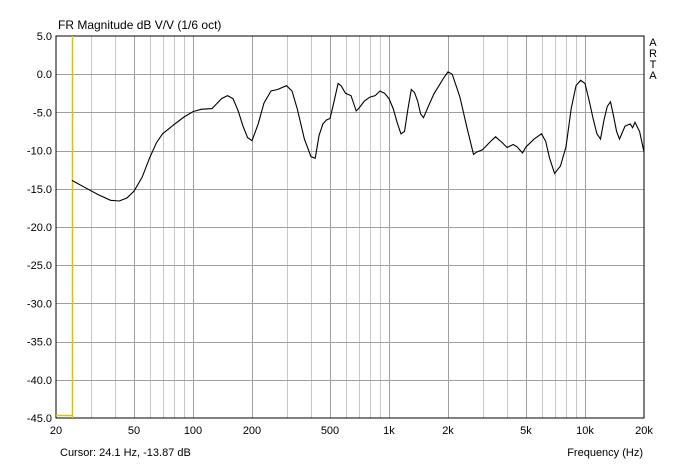  What do you see at coordinates (125, 453) in the screenshot?
I see `cursor-readout: Cursor: 24.1 Hz, -13.87 dB` at bounding box center [125, 453].